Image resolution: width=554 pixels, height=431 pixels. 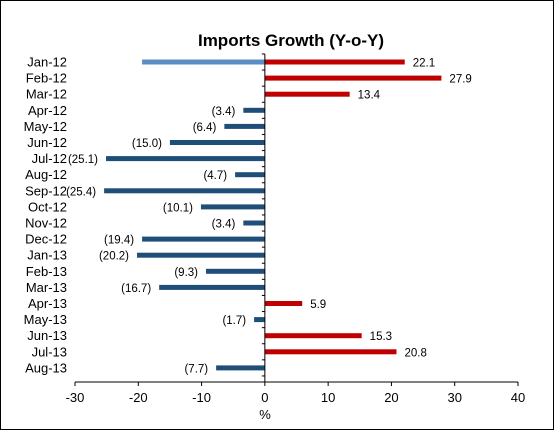 What do you see at coordinates (518, 397) in the screenshot?
I see `x-tick-label: 40` at bounding box center [518, 397].